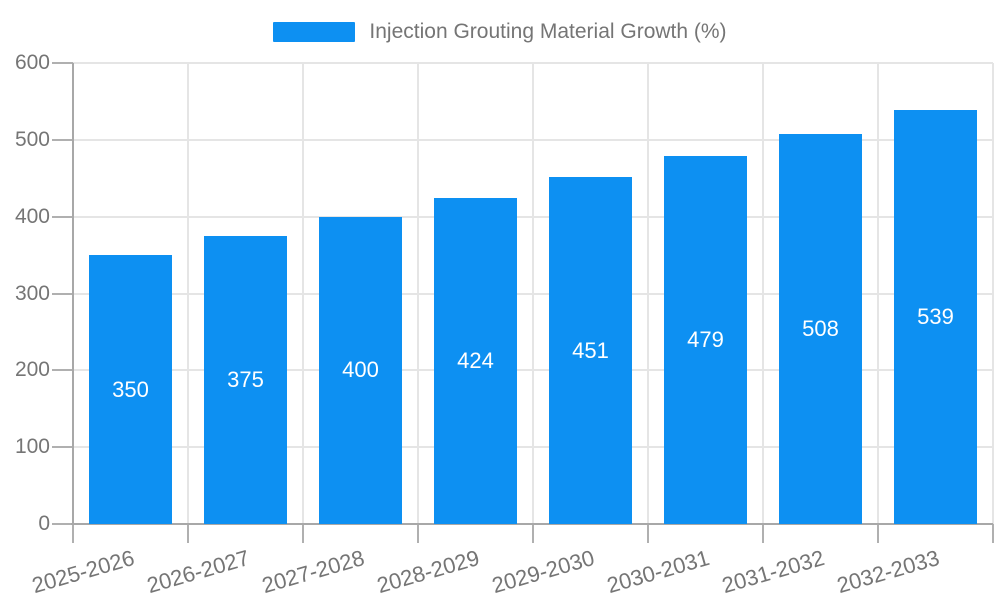 The height and width of the screenshot is (600, 1000). What do you see at coordinates (32, 216) in the screenshot?
I see `y-tick-label: 400` at bounding box center [32, 216].